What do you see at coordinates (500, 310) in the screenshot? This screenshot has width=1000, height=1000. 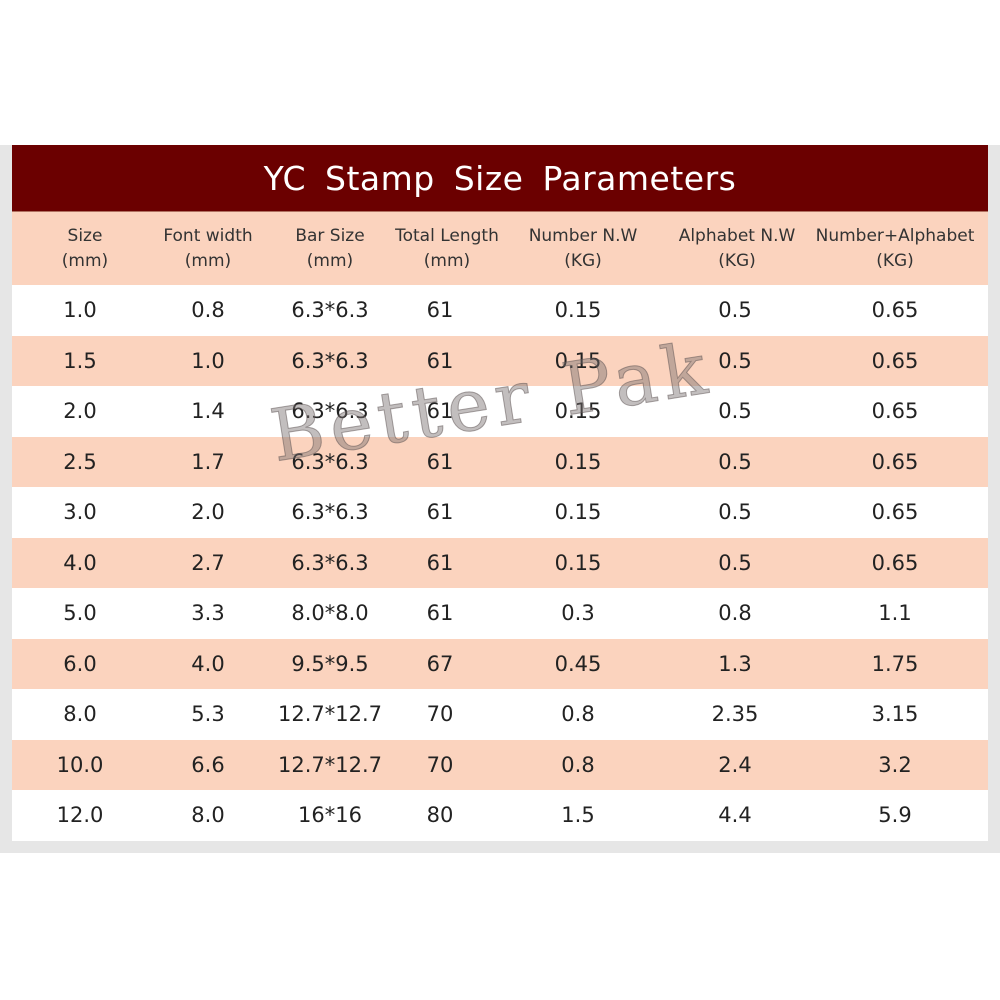 I see `table-row: 1.0 0.8 6.3*6.3 61 0.15 0.5 0.65` at bounding box center [500, 310].